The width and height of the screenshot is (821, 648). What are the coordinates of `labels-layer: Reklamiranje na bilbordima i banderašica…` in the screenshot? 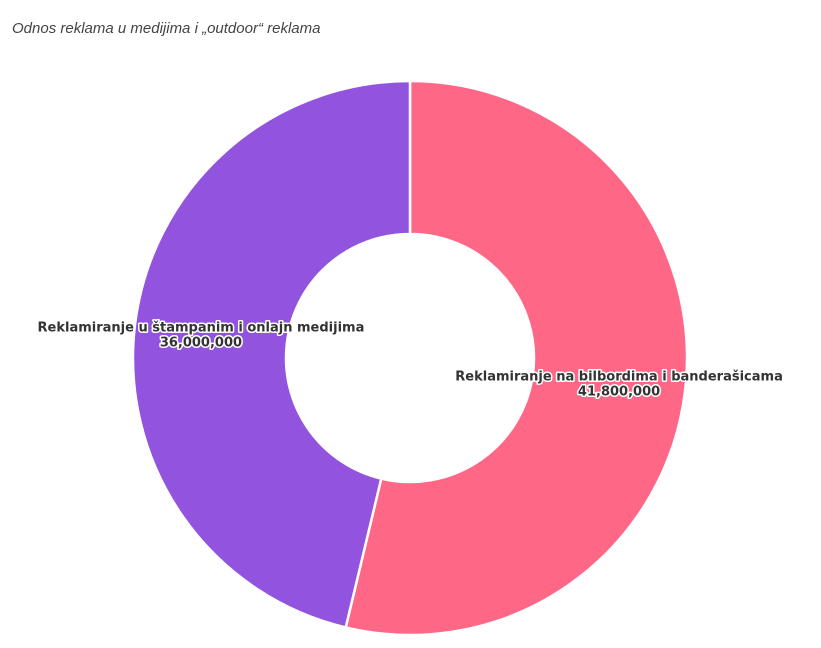 It's located at (410, 360).